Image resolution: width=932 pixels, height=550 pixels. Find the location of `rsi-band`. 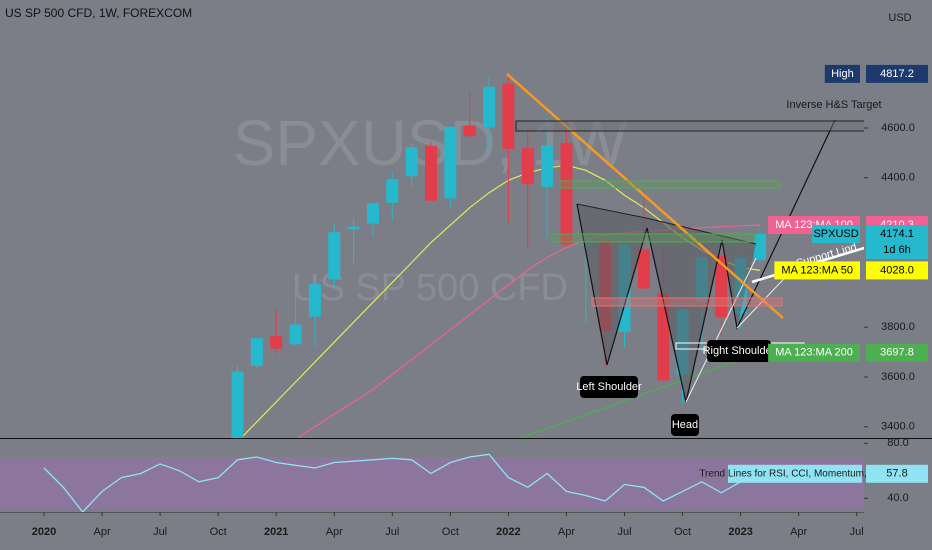

rsi-band is located at coordinates (432, 483).